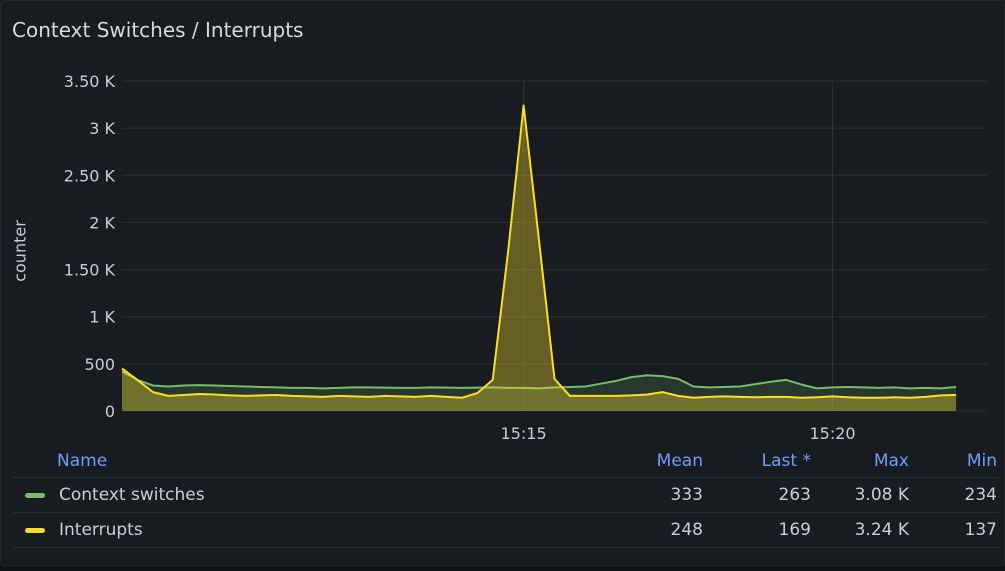 The height and width of the screenshot is (571, 1005). I want to click on legend-max: 3.24 K, so click(862, 530).